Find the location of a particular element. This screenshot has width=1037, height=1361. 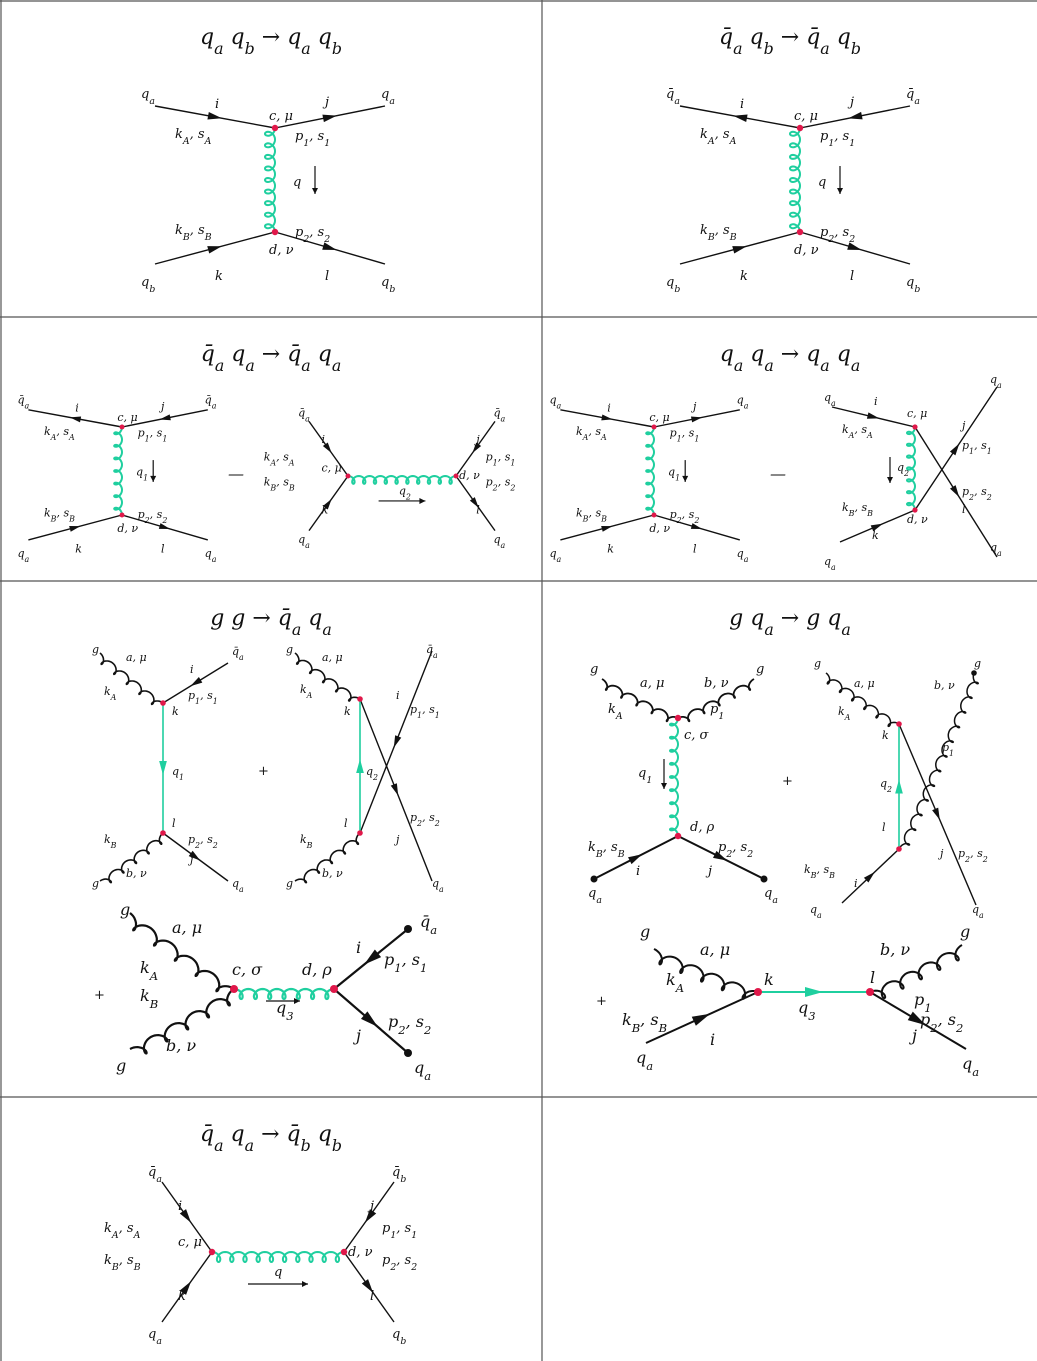

cell-title: q̄a qa → q̄a qa is located at coordinates (271, 358).